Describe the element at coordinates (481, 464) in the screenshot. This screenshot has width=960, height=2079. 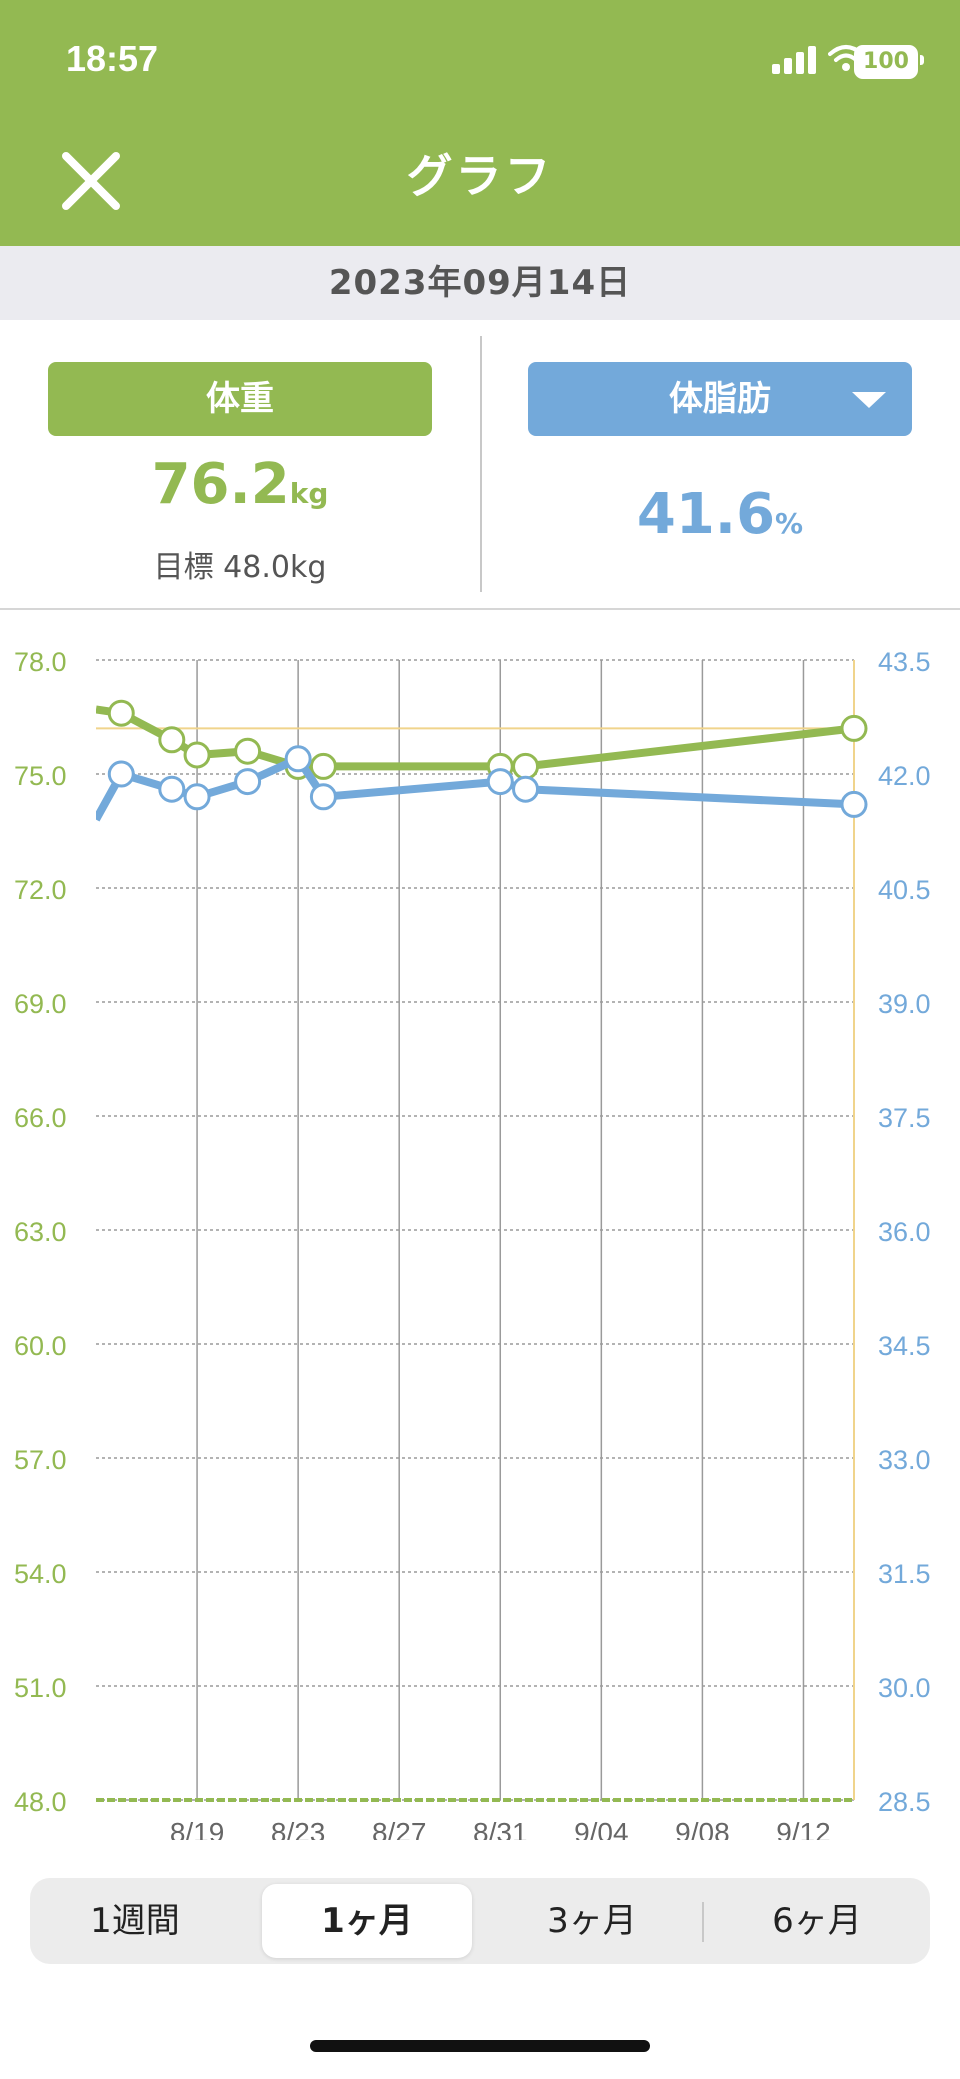
I see `panel-divider` at that location.